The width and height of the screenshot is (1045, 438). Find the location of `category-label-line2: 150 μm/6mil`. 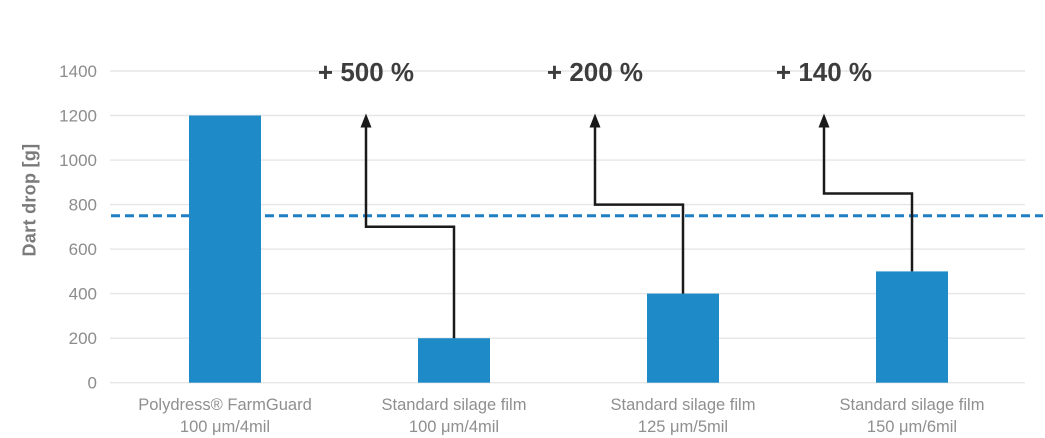

category-label-line2: 150 μm/6mil is located at coordinates (912, 427).